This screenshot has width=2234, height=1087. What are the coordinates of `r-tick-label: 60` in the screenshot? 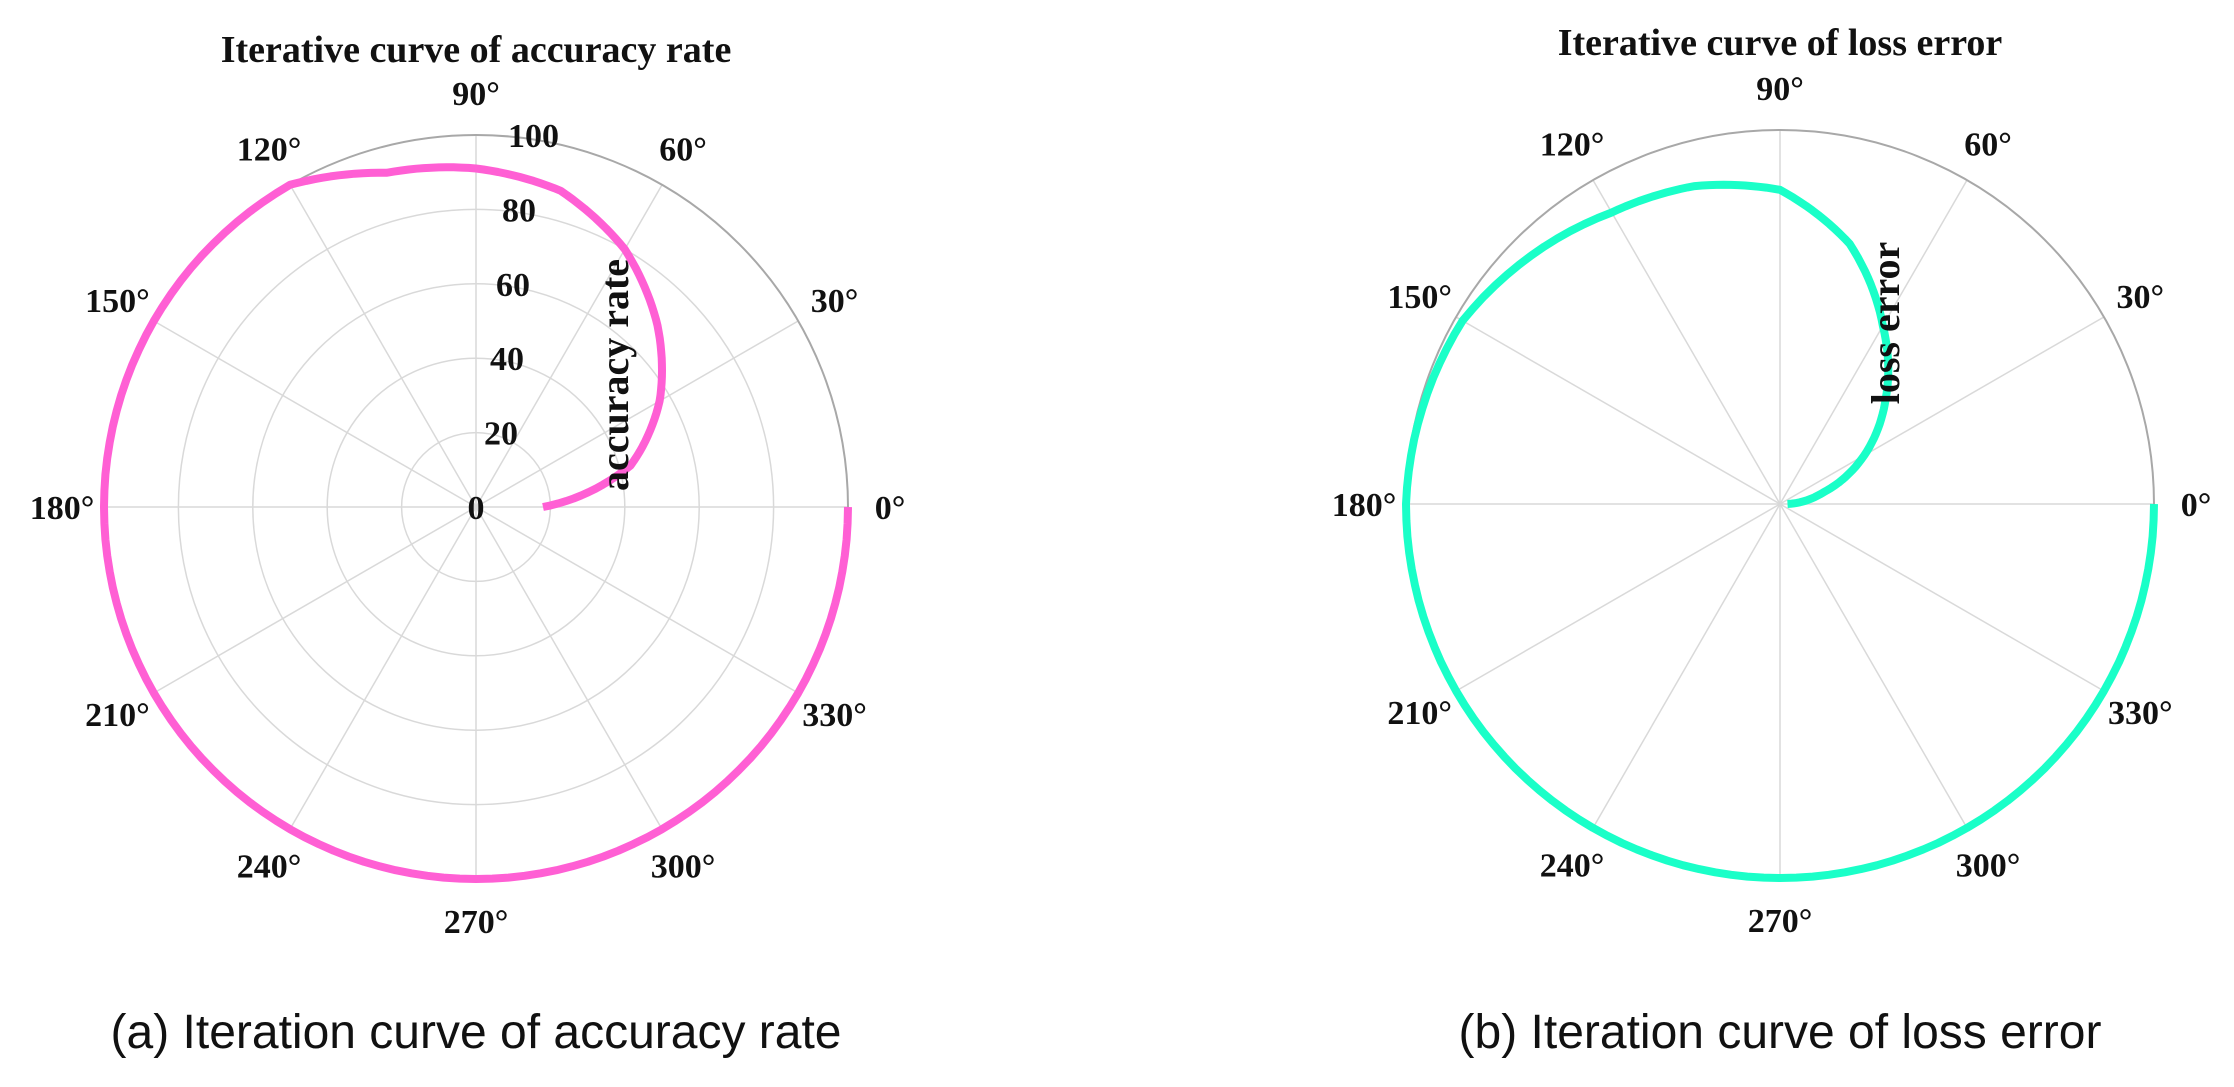 It's located at (513, 285).